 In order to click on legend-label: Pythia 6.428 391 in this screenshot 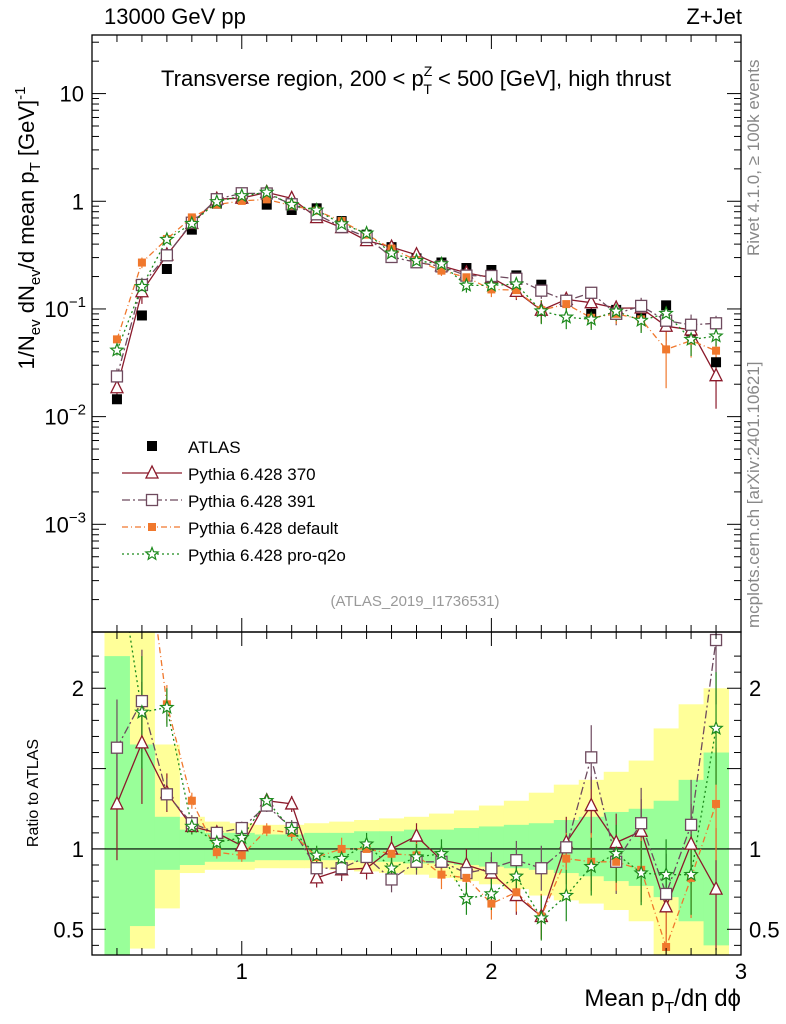, I will do `click(252, 501)`.